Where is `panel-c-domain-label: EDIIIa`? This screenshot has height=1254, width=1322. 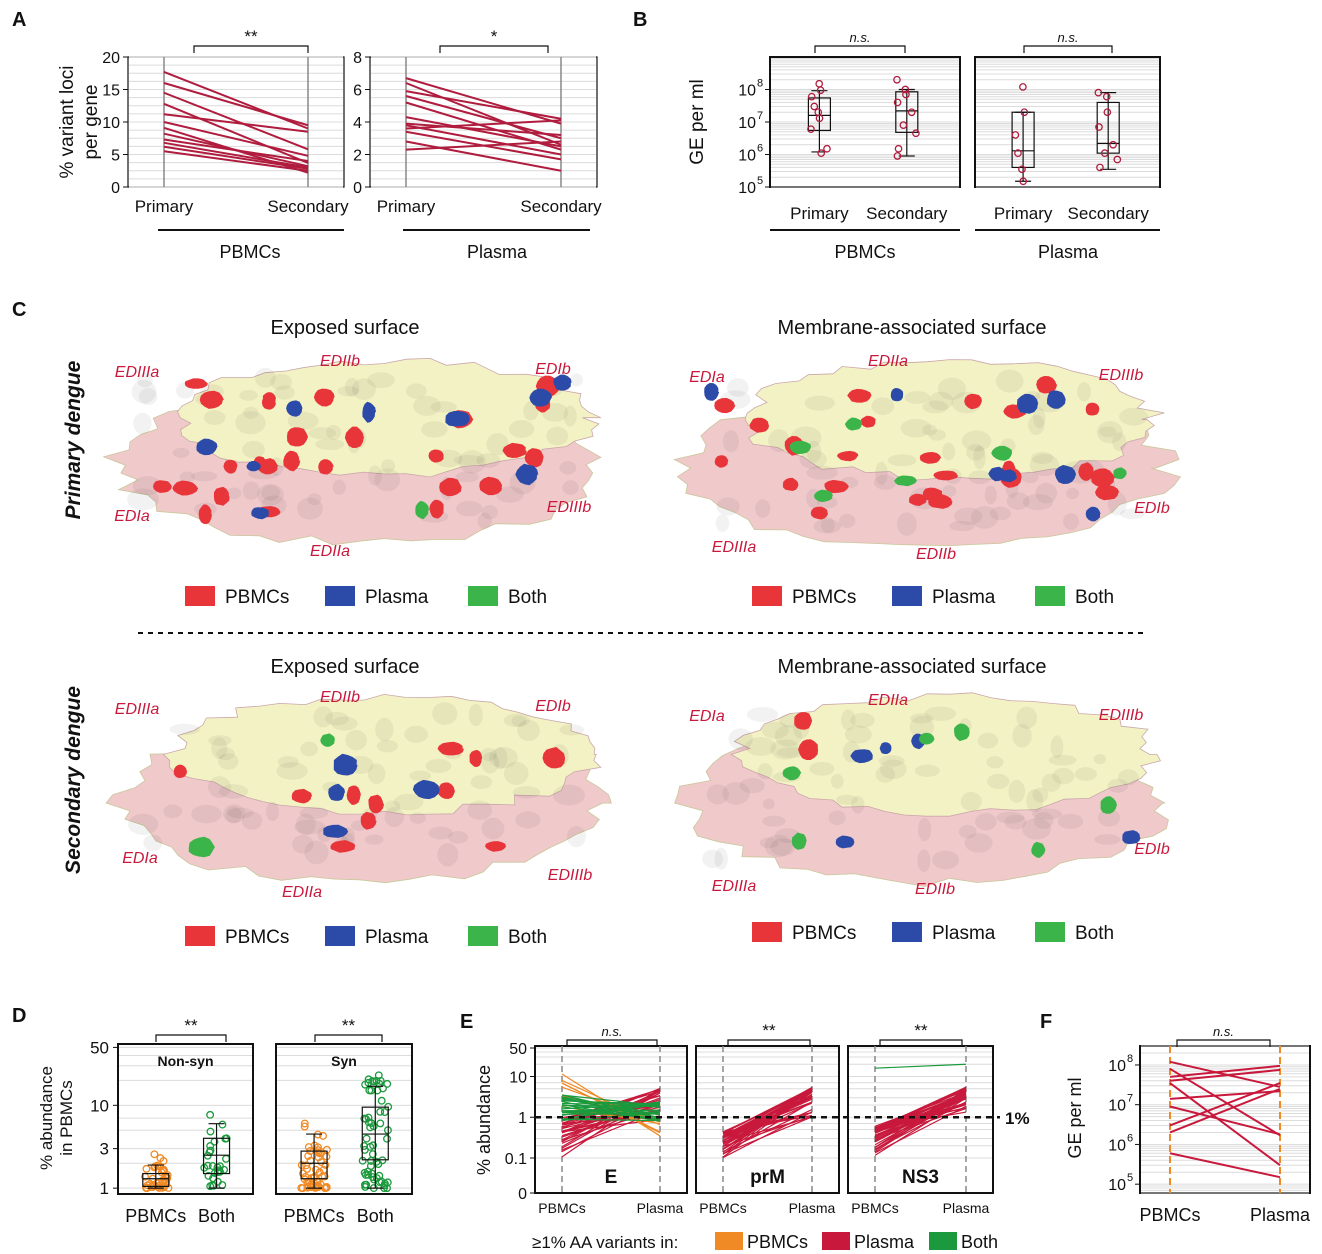 panel-c-domain-label: EDIIIa is located at coordinates (137, 709).